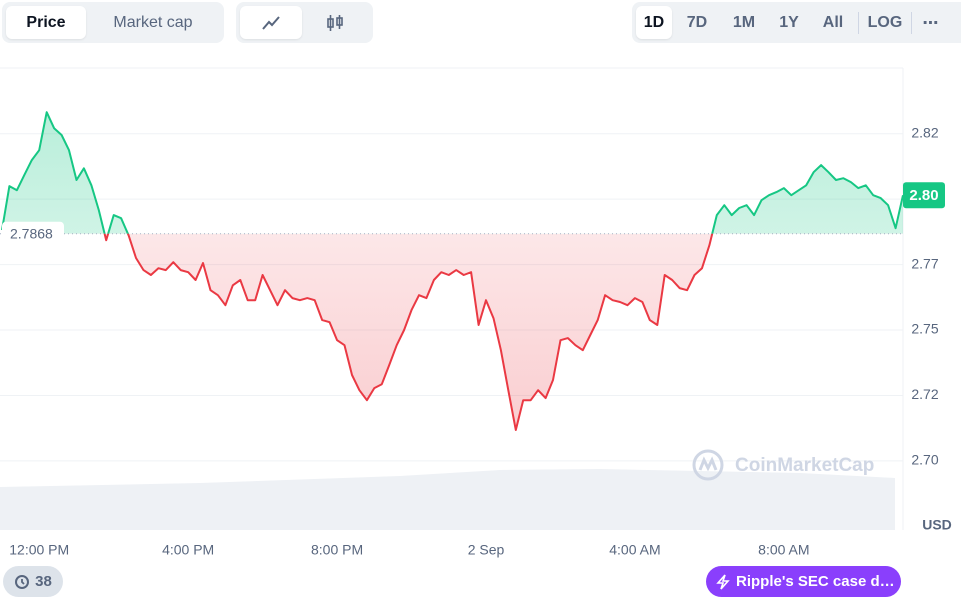  Describe the element at coordinates (783, 550) in the screenshot. I see `x-tick-label: 8:00 AM` at that location.